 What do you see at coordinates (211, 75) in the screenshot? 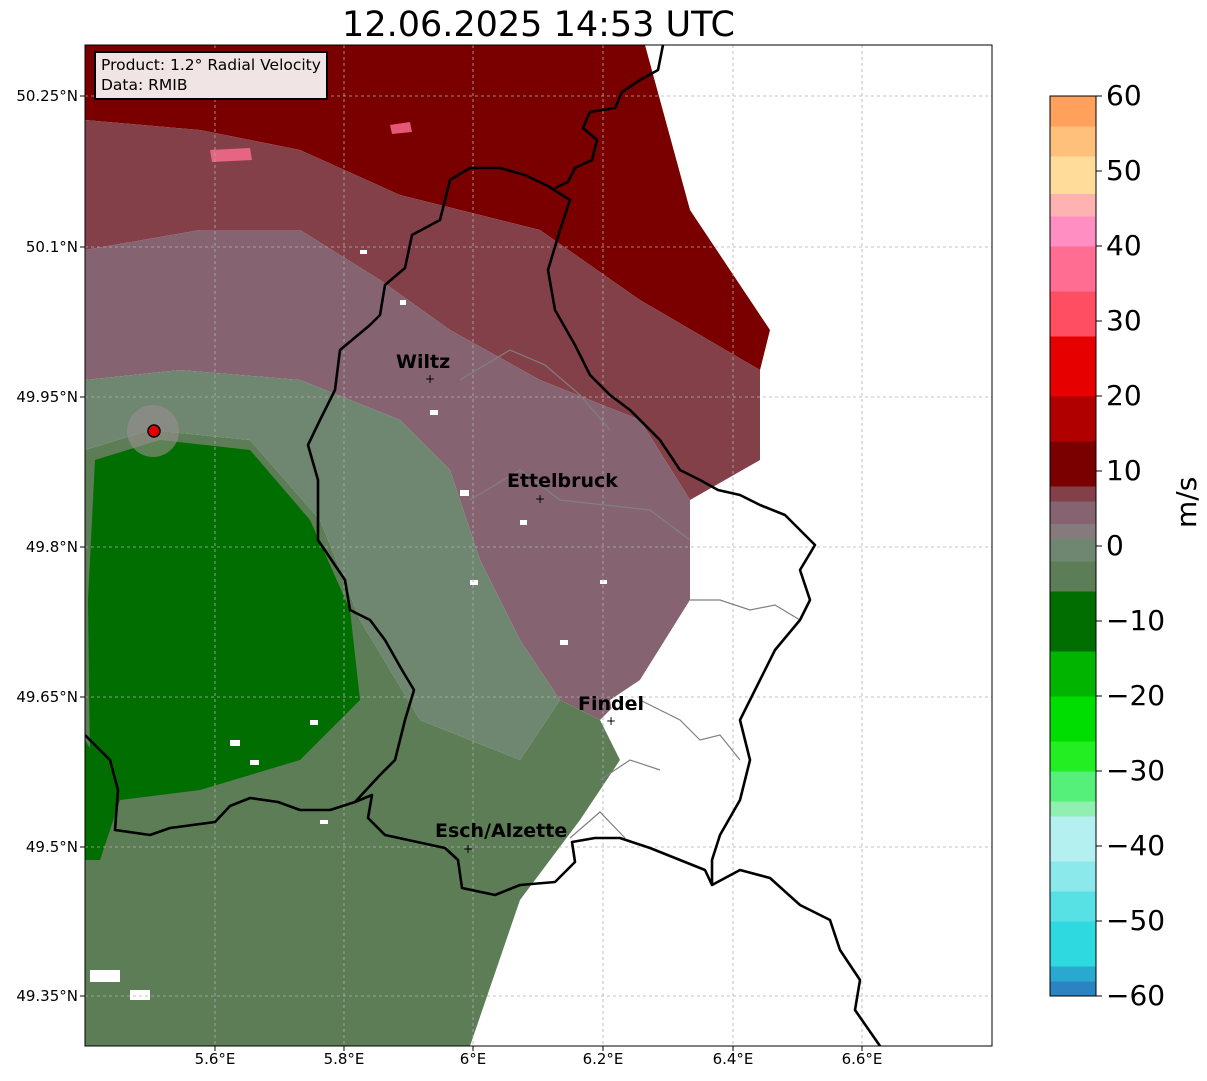
I see `product-info-box: Product: 1.2° Radial Velocity Data: RMIB` at bounding box center [211, 75].